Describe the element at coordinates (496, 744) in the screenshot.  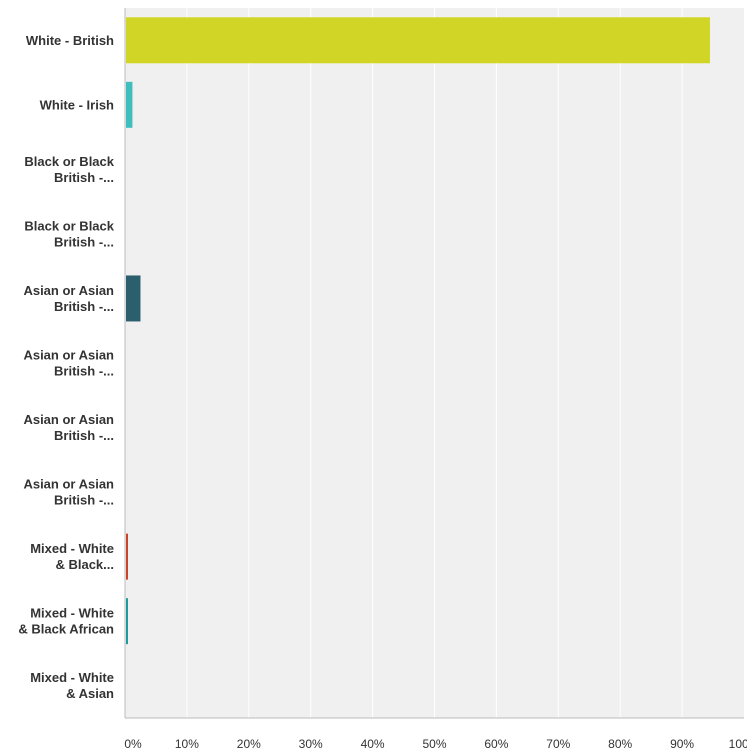
I see `x-tick-label: 60%` at that location.